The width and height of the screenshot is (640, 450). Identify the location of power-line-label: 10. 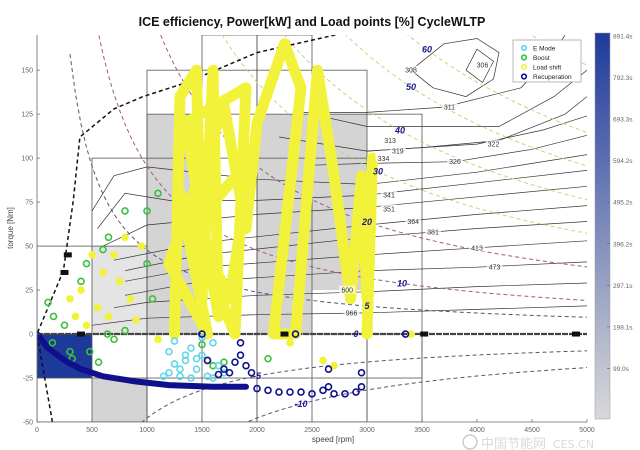
(402, 283).